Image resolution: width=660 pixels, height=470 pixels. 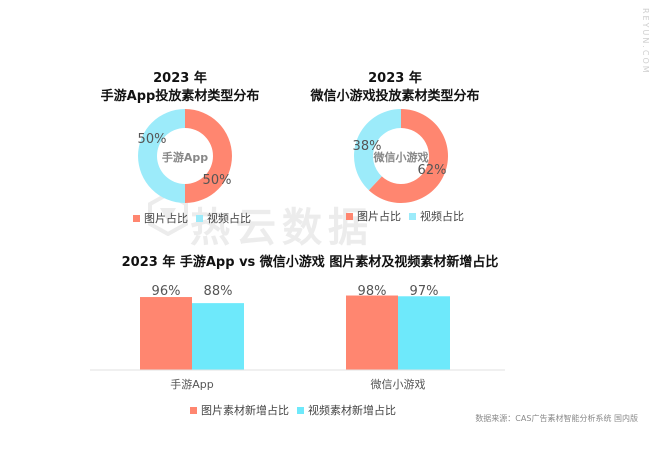 I want to click on bar-legend-video: 视频素材新增占比, so click(x=346, y=410).